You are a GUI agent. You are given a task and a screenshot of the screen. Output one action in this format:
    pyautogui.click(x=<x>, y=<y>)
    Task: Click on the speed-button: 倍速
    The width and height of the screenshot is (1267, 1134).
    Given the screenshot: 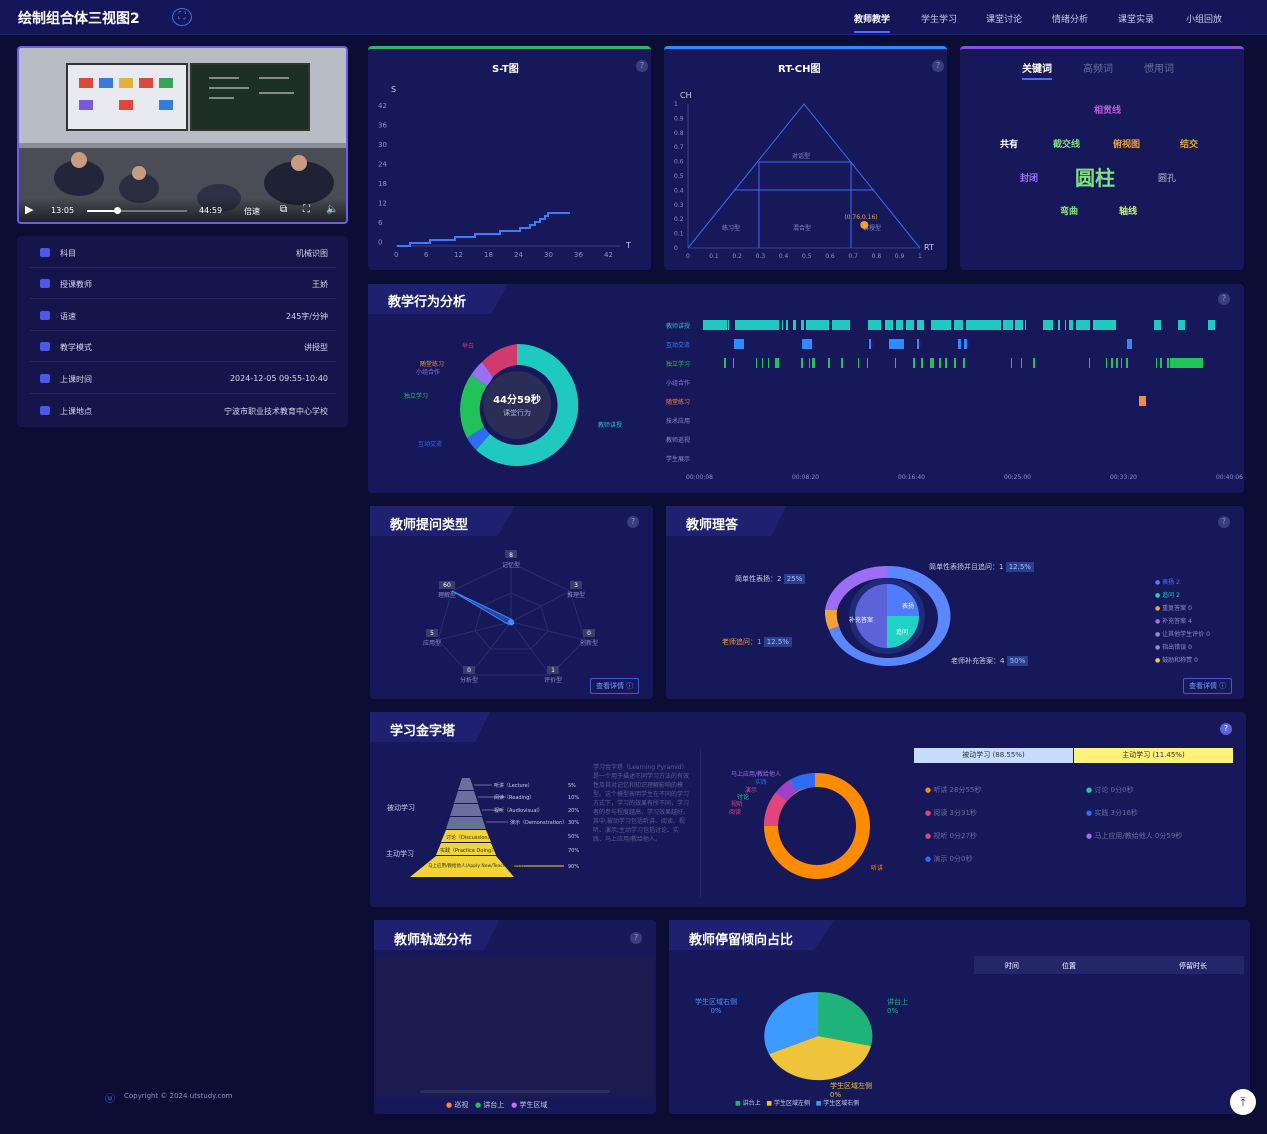 What is the action you would take?
    pyautogui.click(x=252, y=211)
    